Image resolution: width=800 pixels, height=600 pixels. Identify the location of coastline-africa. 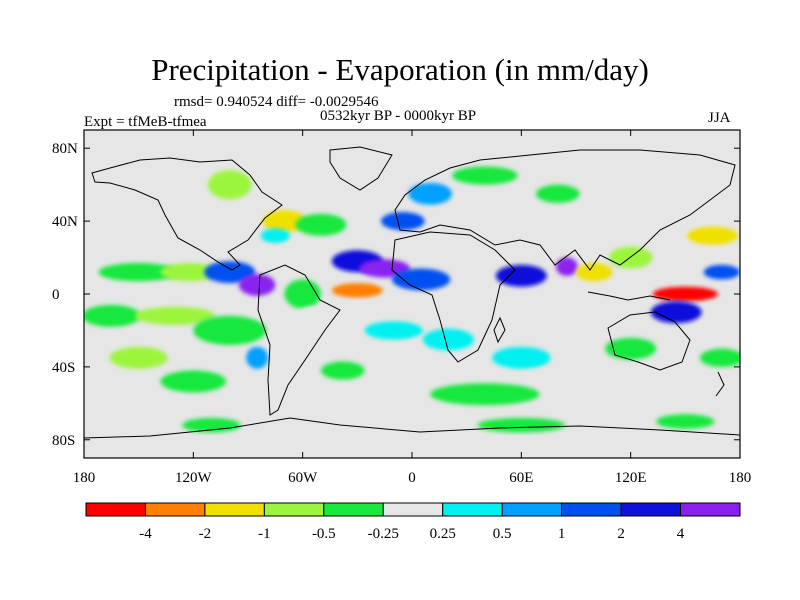
(453, 297).